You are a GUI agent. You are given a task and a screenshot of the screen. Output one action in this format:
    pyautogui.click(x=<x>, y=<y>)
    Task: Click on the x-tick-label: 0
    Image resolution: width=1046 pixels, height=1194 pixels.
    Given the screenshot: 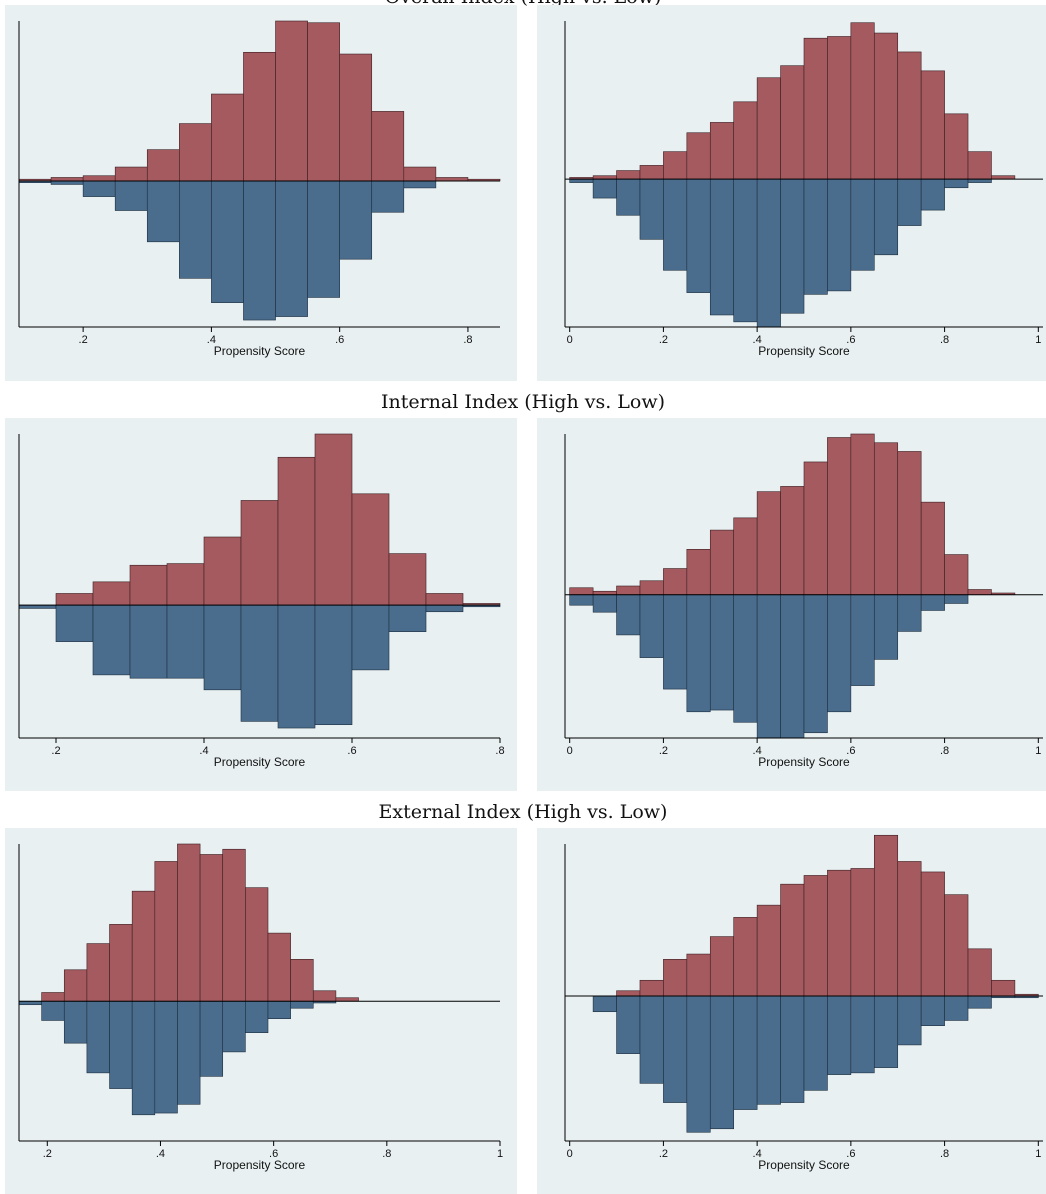 What is the action you would take?
    pyautogui.click(x=570, y=751)
    